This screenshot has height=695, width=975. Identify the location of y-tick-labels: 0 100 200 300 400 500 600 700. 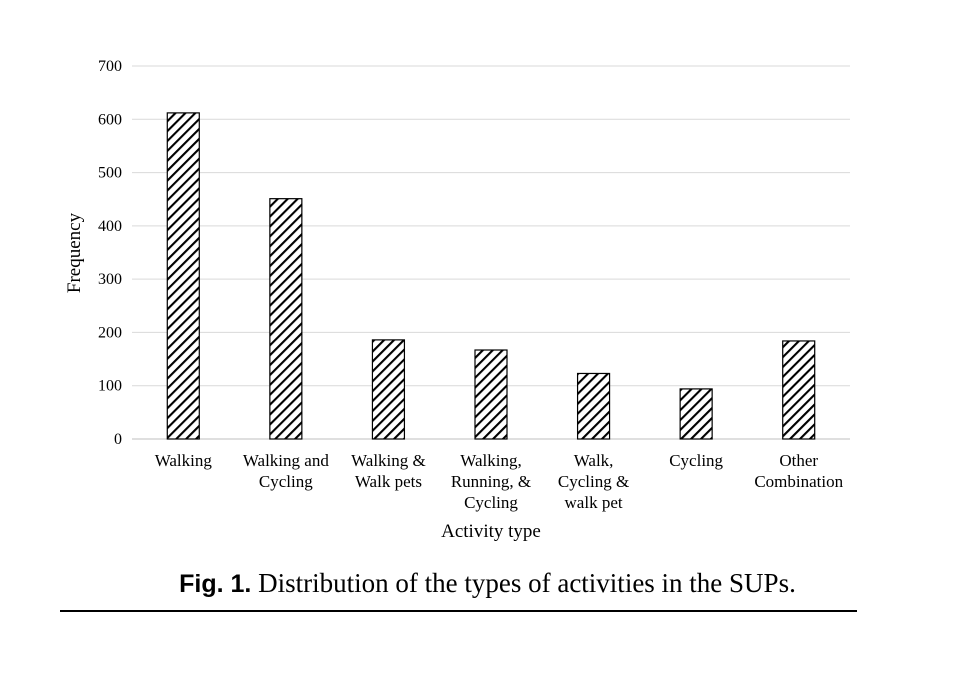
(110, 253).